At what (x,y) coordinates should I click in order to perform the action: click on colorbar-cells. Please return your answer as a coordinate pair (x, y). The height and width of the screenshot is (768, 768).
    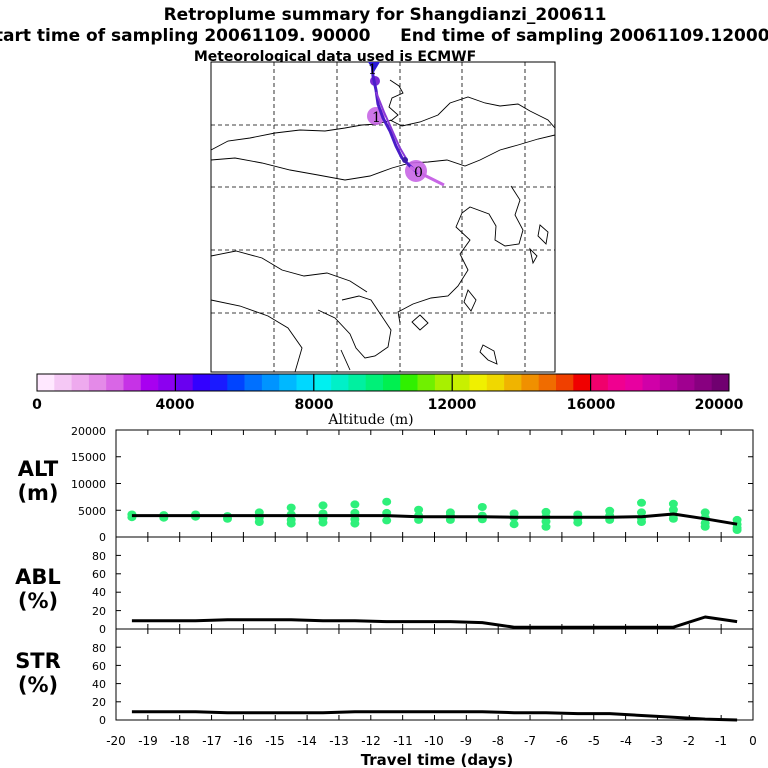
    Looking at the image, I should click on (383, 382).